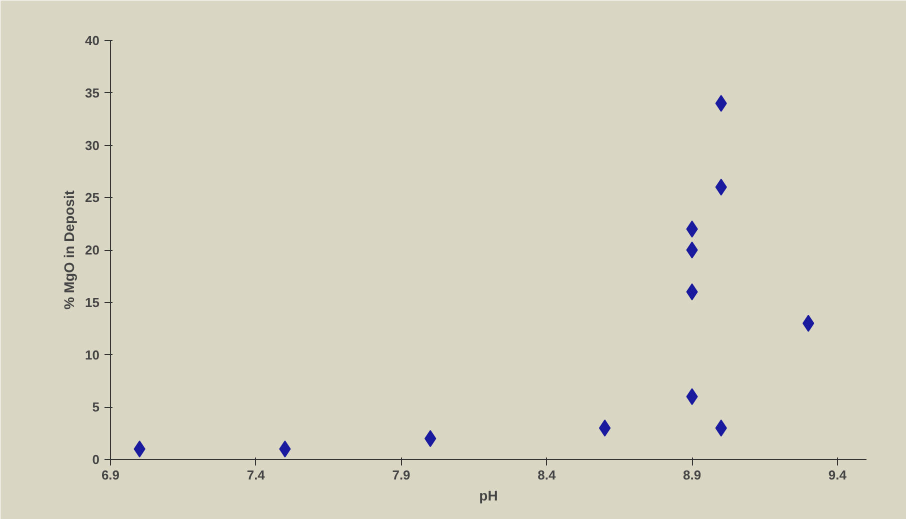 This screenshot has height=519, width=906. I want to click on x-tick-label: 8.9, so click(692, 475).